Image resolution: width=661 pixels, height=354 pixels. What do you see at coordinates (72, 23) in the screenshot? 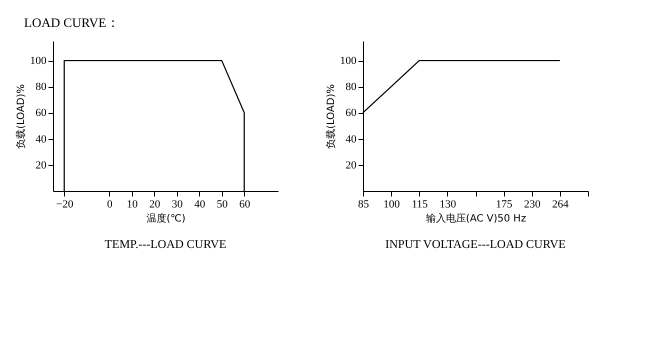
I see `text: LOAD CURVE：` at bounding box center [72, 23].